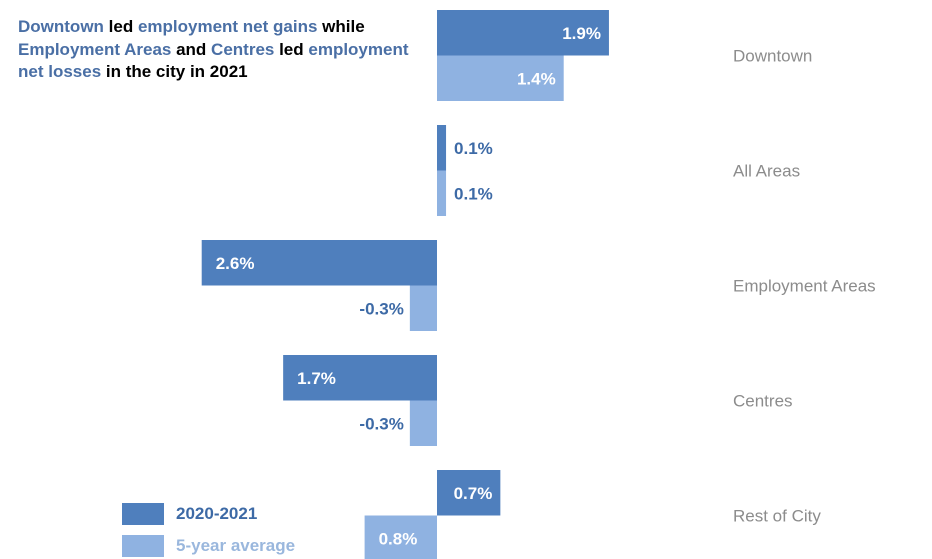 The height and width of the screenshot is (559, 932). Describe the element at coordinates (473, 148) in the screenshot. I see `data-label-all-areas-2020-2021: 0.1%` at that location.